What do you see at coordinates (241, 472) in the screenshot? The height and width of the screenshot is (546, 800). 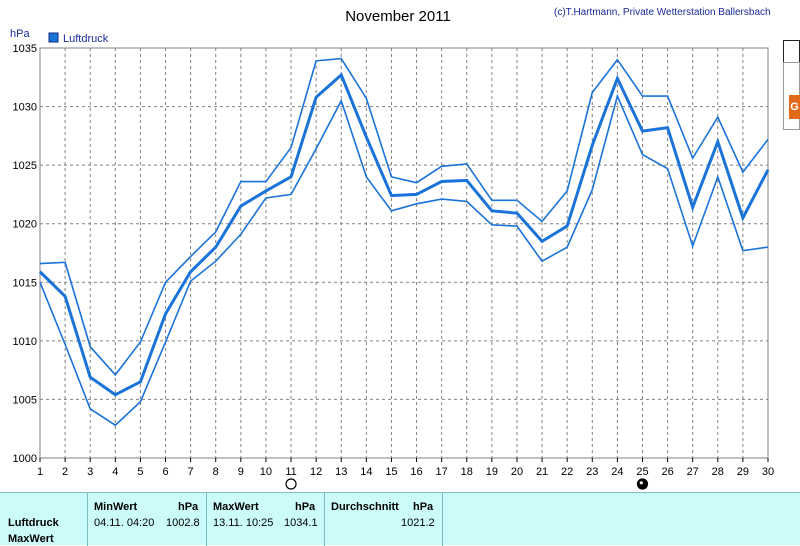 I see `x-tick-label: 9` at bounding box center [241, 472].